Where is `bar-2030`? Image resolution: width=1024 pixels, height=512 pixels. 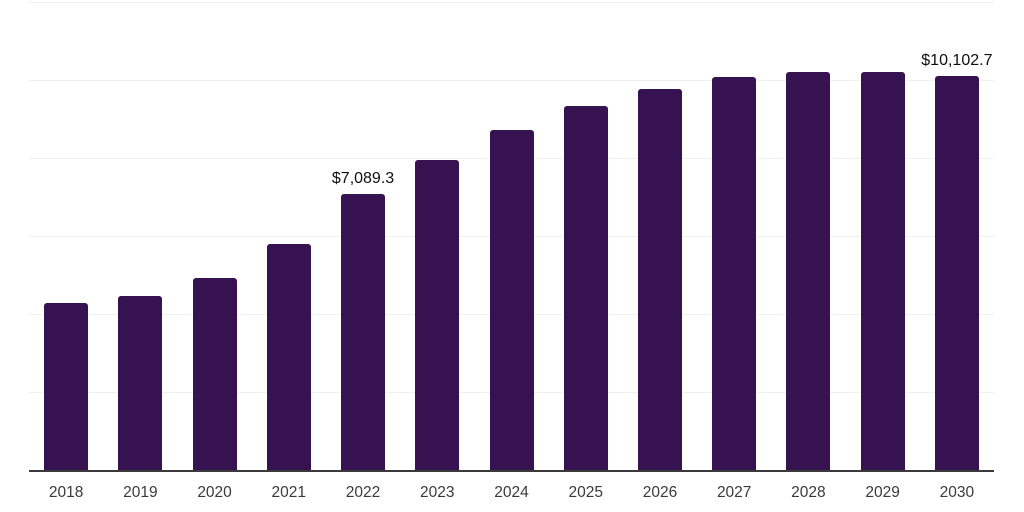 bar-2030 is located at coordinates (956, 273).